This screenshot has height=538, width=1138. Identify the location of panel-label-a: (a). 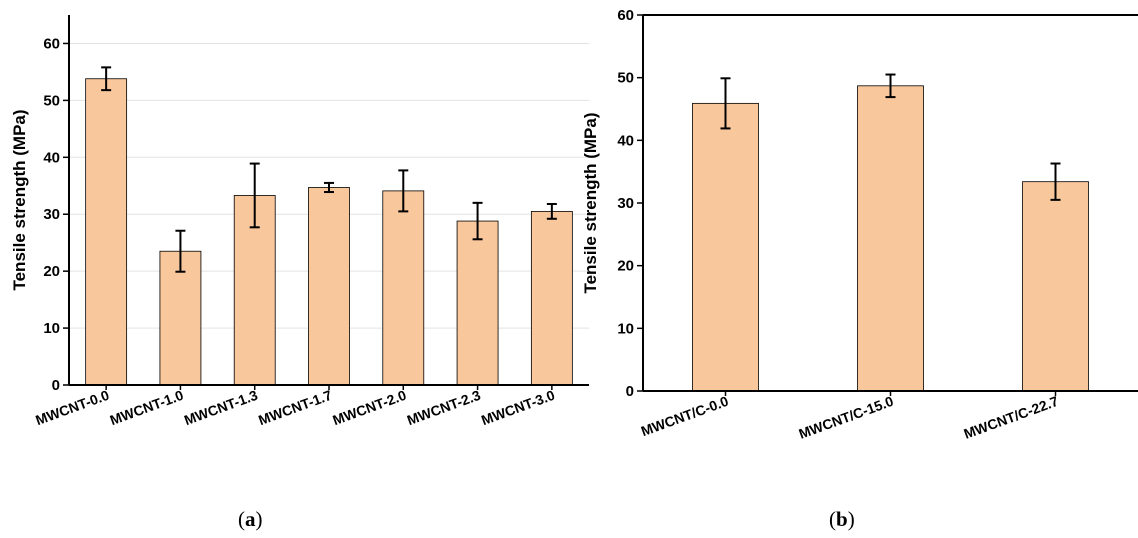
(250, 519).